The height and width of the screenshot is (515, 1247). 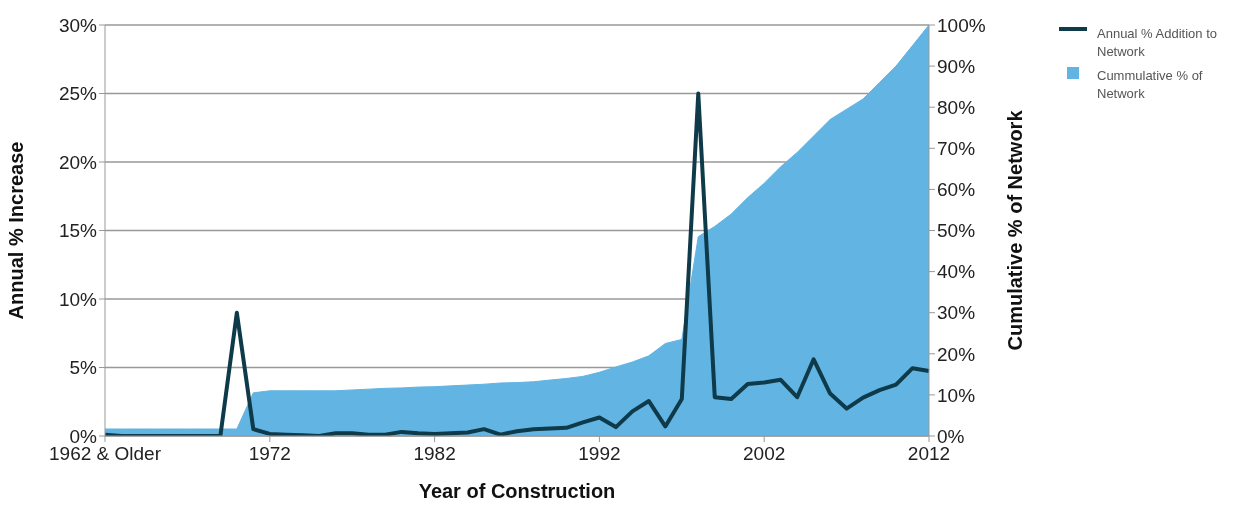 I want to click on y2-tick-label: 30%, so click(x=956, y=313).